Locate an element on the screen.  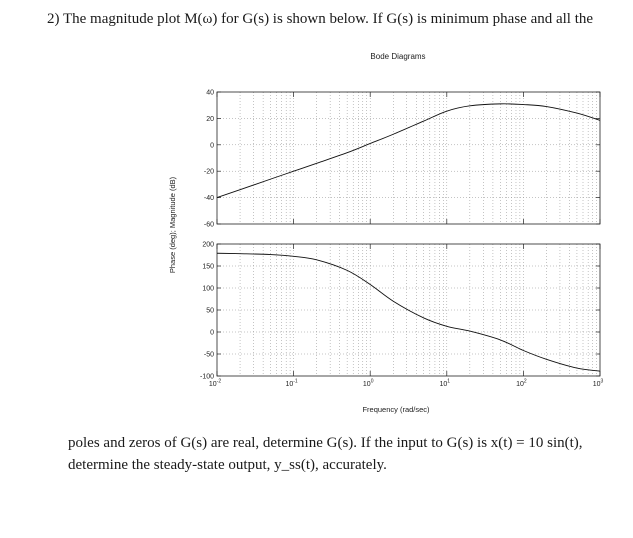
magnitude-curve is located at coordinates (408, 151).